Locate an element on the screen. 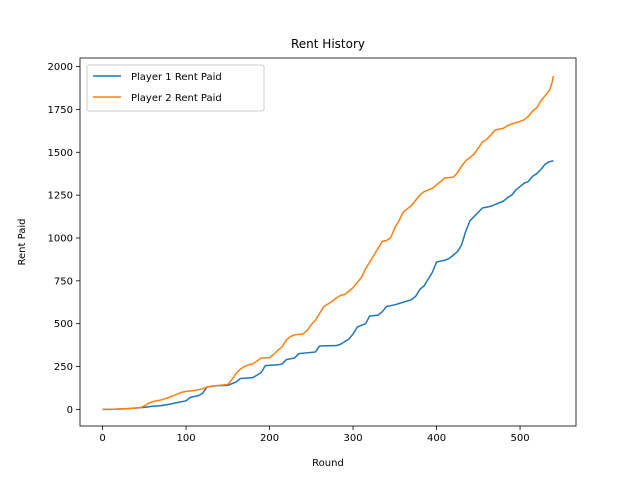 This screenshot has width=640, height=480. x-axis-ticks: 0 100 200 300 400 500 is located at coordinates (314, 435).